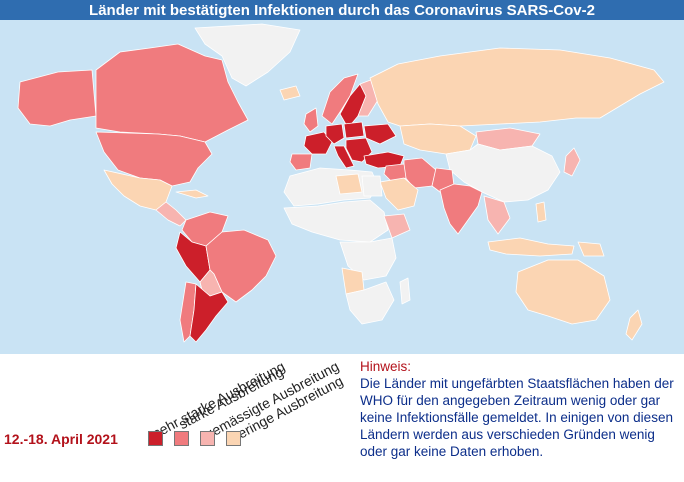 The width and height of the screenshot is (684, 482). Describe the element at coordinates (405, 291) in the screenshot. I see `country-madagascar` at that location.